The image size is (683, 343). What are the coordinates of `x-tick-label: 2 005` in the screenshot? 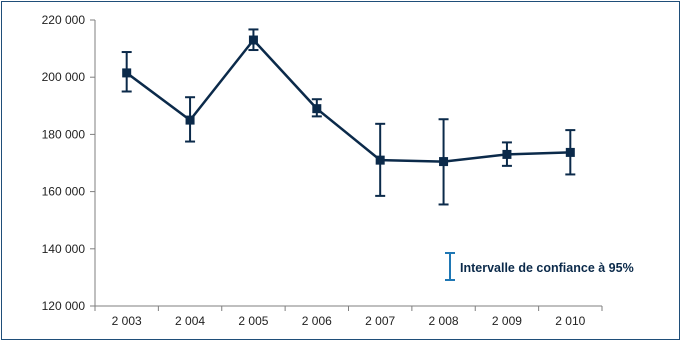 It's located at (253, 321).